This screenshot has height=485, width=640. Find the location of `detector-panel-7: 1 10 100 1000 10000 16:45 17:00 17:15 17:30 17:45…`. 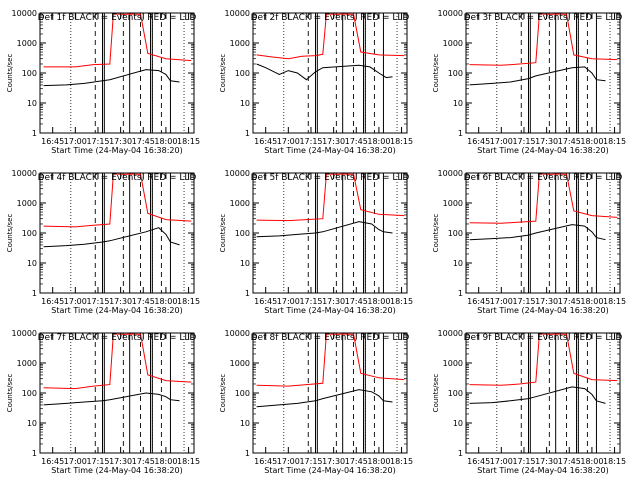

detector-panel-7: 1 10 100 1000 10000 16:45 17:00 17:15 17:30 17:45… is located at coordinates (103, 402).